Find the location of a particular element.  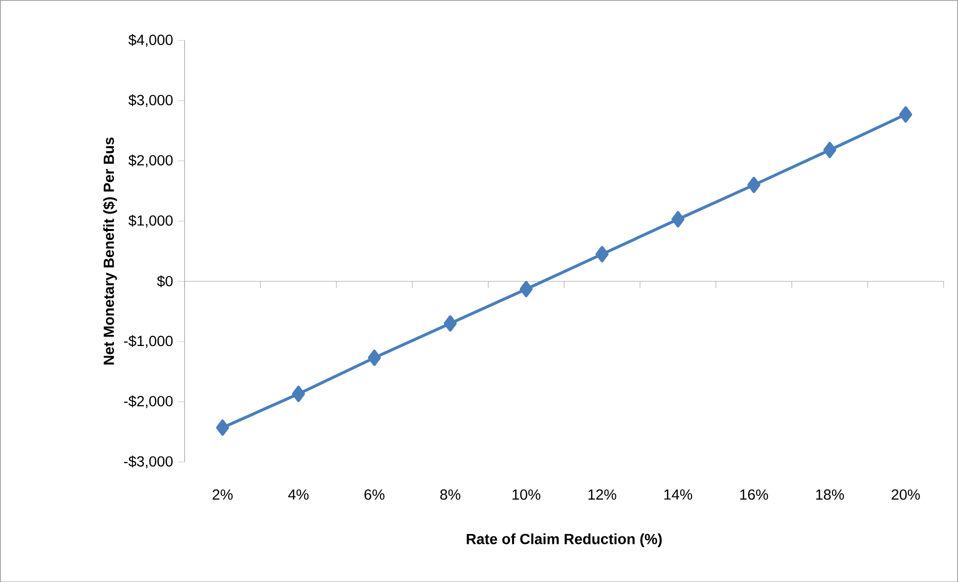

x-tick-label: 8% is located at coordinates (450, 494).